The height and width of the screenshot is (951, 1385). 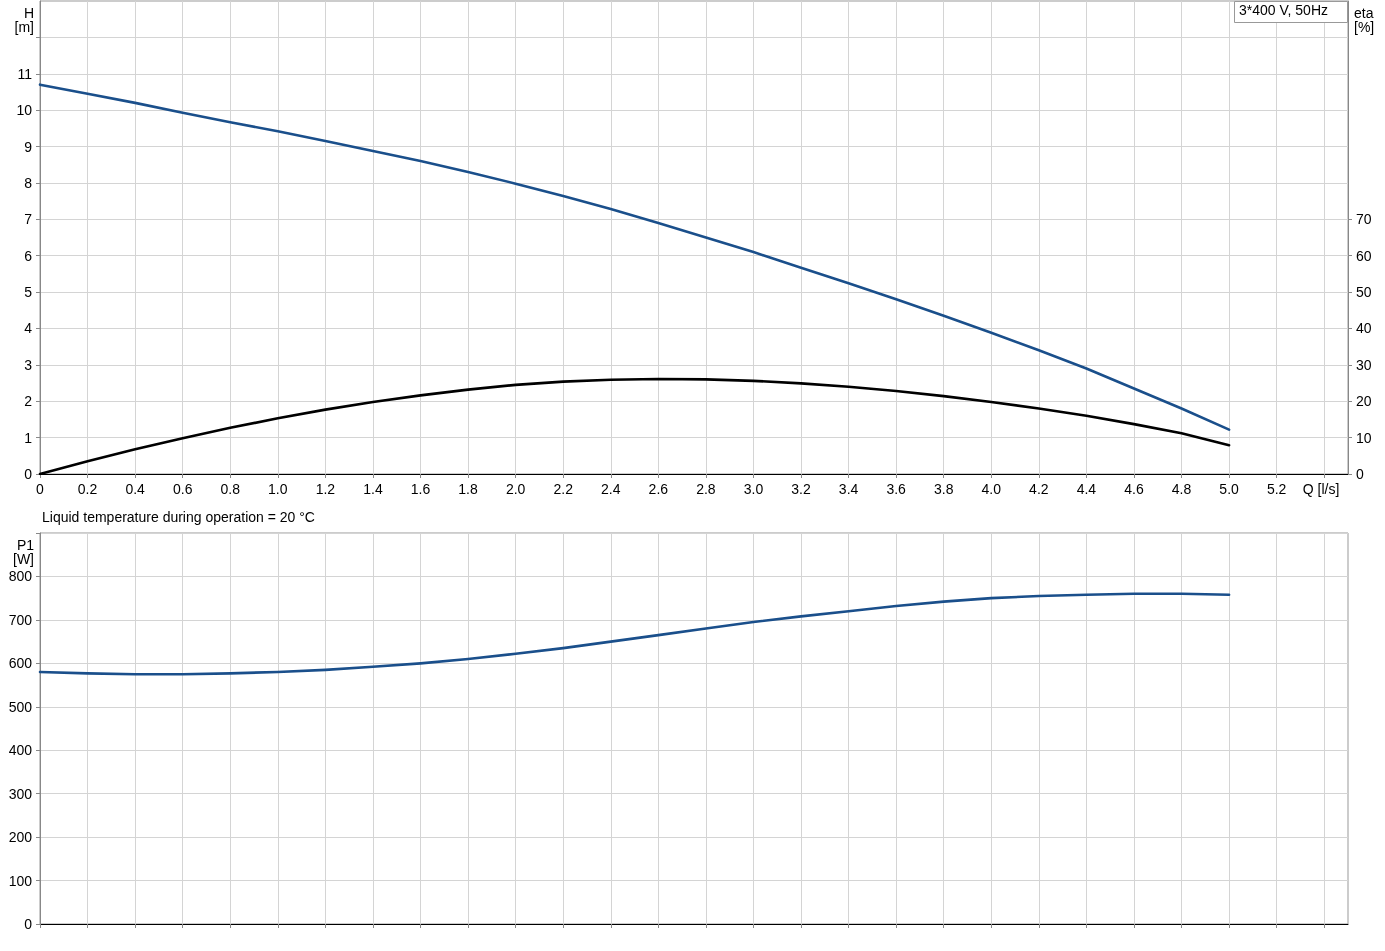 I want to click on y-tick-label: 9, so click(x=28, y=146).